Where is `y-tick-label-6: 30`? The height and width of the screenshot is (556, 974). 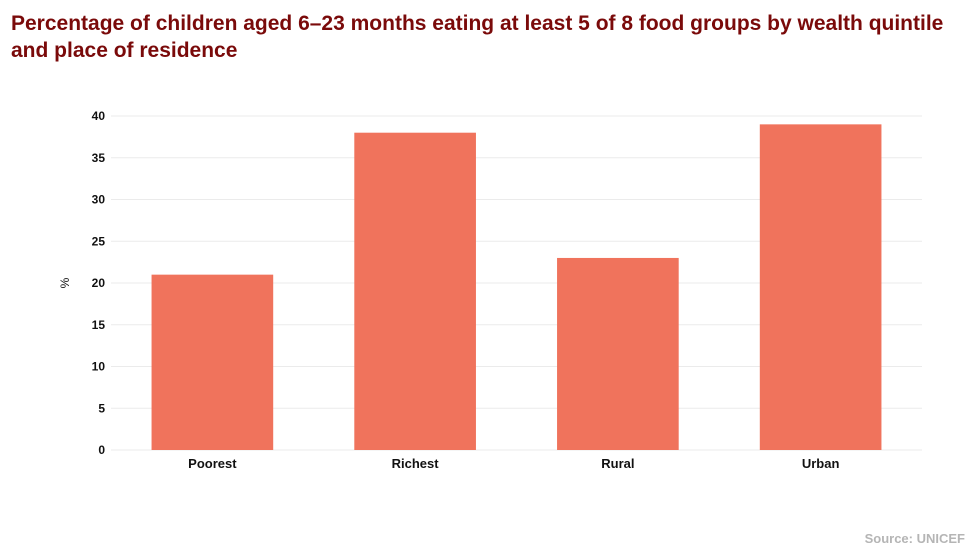
y-tick-label-6: 30 is located at coordinates (99, 200).